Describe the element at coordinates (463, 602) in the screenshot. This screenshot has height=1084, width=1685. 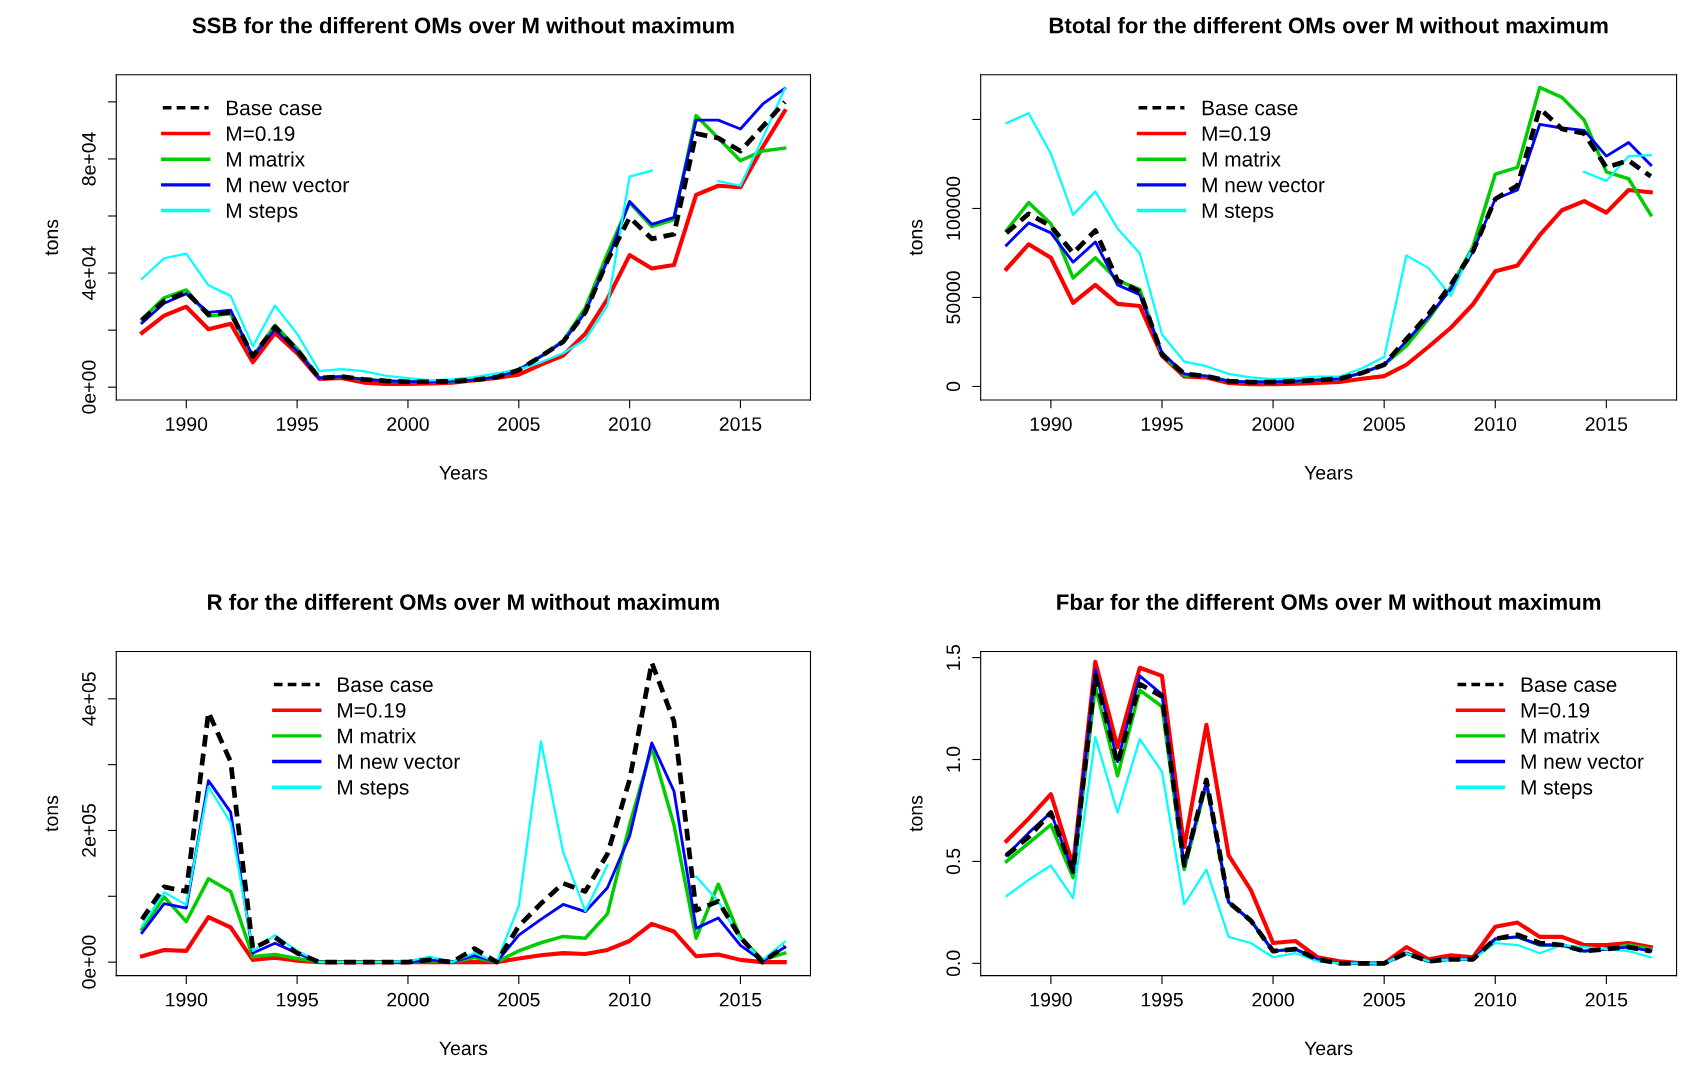
I see `chart-title: R for the different OMs over M without maximum` at that location.